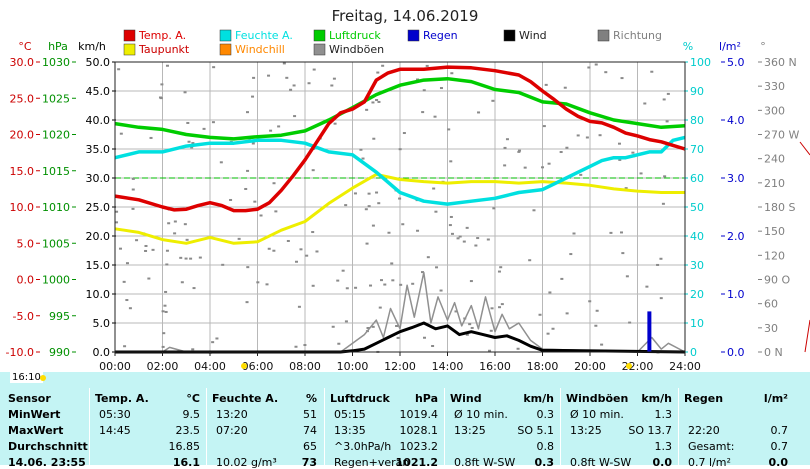  I want to click on temp-tick-label: -5.0, so click(23, 316).